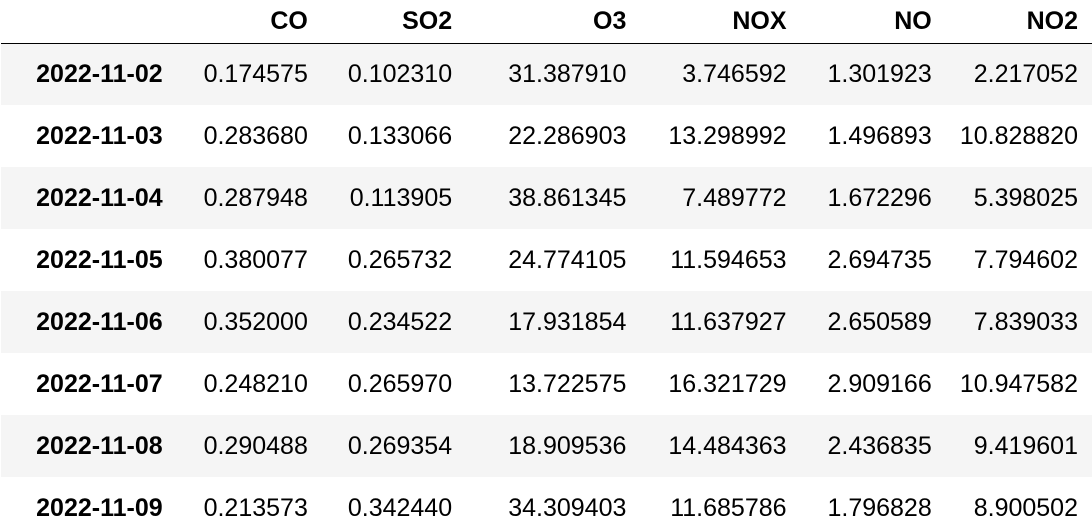 This screenshot has height=522, width=1092. I want to click on table-cell: 2.909166, so click(879, 383).